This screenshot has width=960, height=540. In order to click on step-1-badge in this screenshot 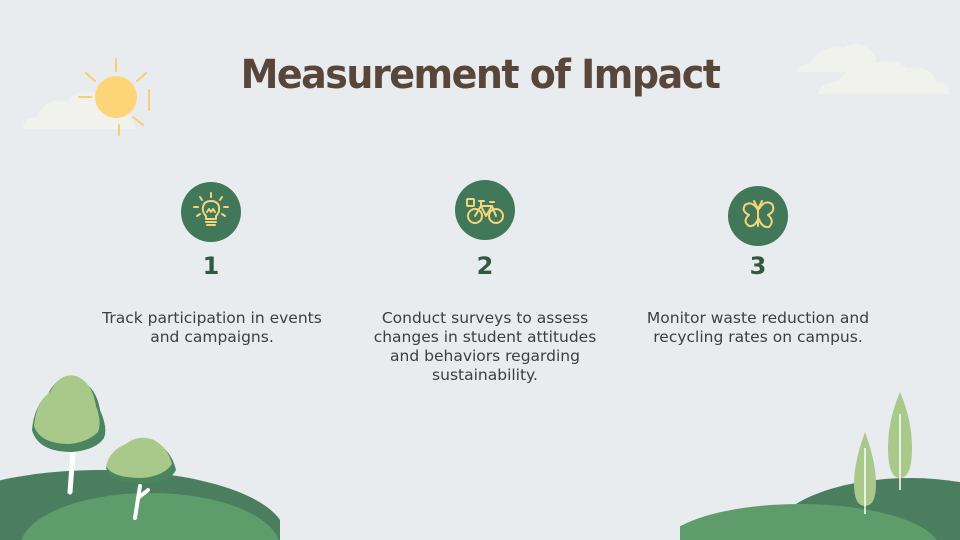, I will do `click(211, 212)`.